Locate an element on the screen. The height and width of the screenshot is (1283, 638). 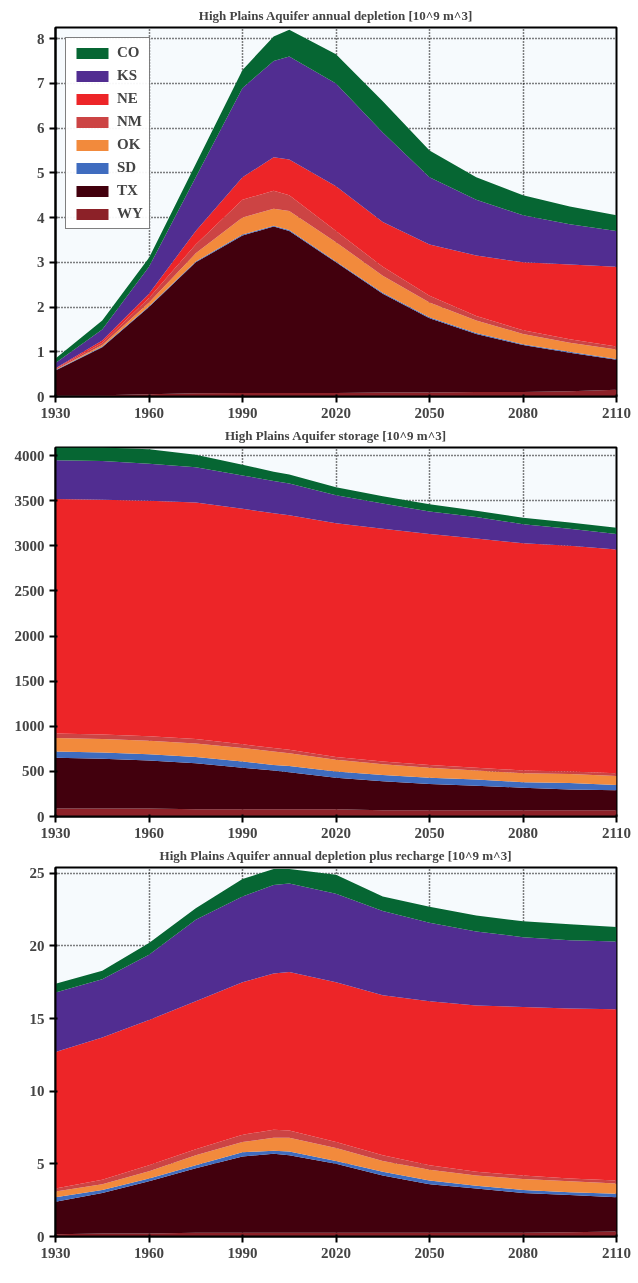
y-tick-label: 2000 is located at coordinates (29, 636).